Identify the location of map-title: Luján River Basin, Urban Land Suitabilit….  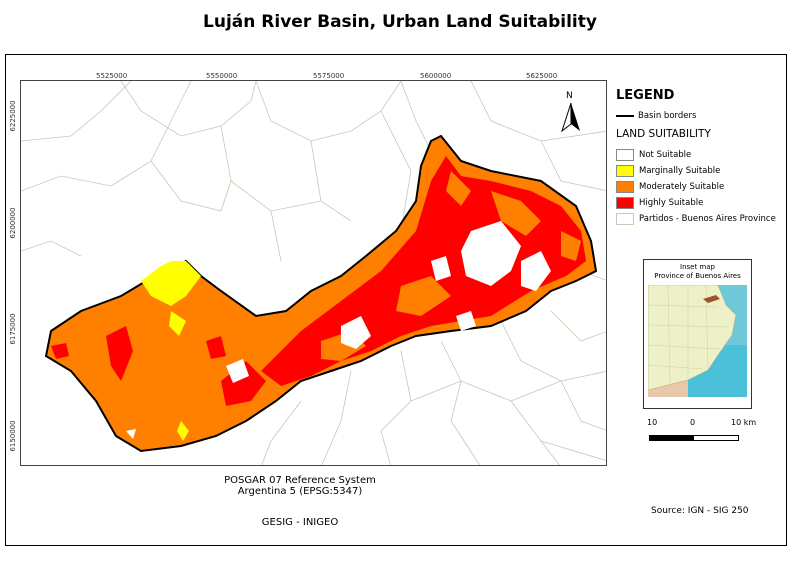
(400, 22).